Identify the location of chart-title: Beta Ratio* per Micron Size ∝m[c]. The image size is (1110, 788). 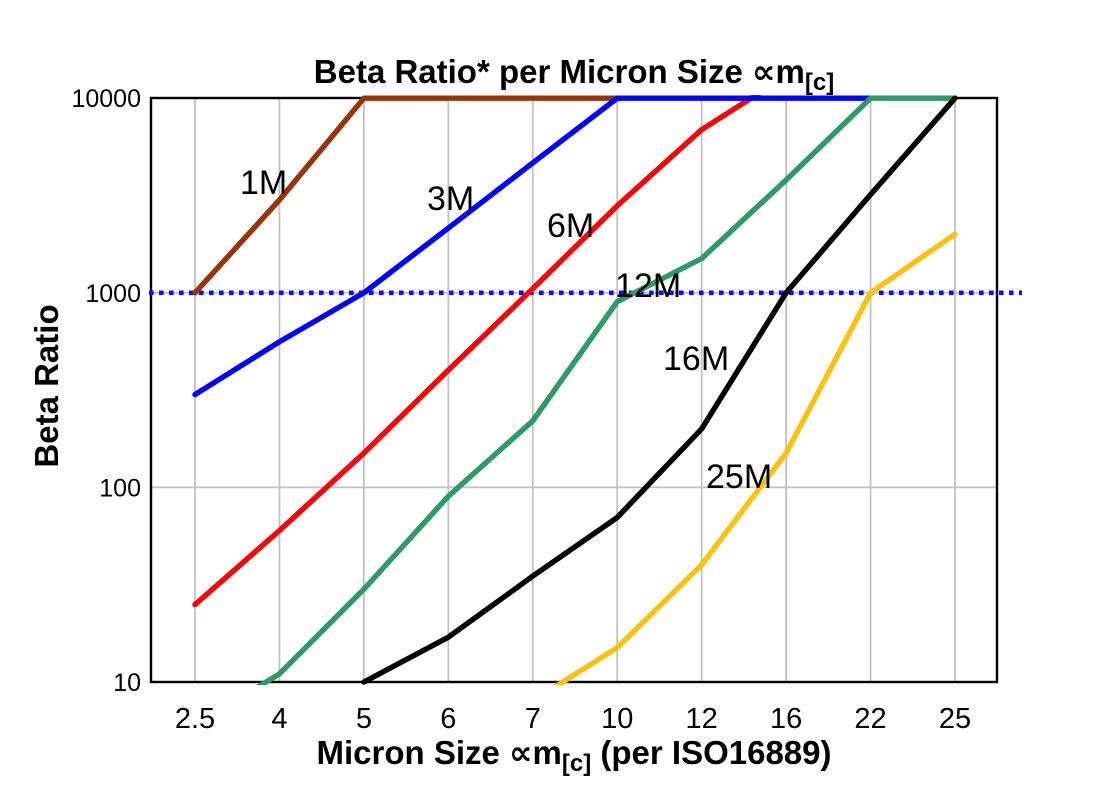
(574, 74).